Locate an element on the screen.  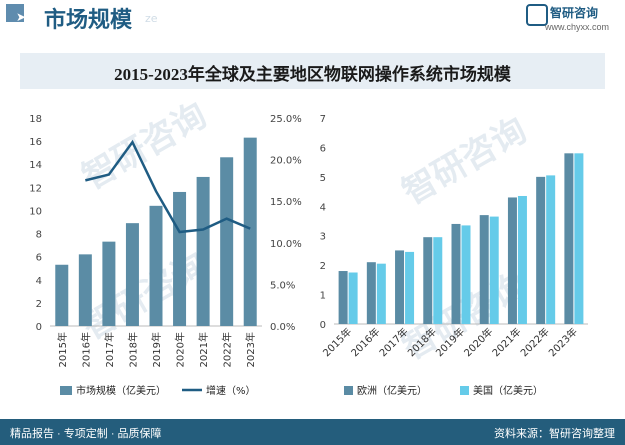
y-tick-label-left: 2 is located at coordinates (39, 304).